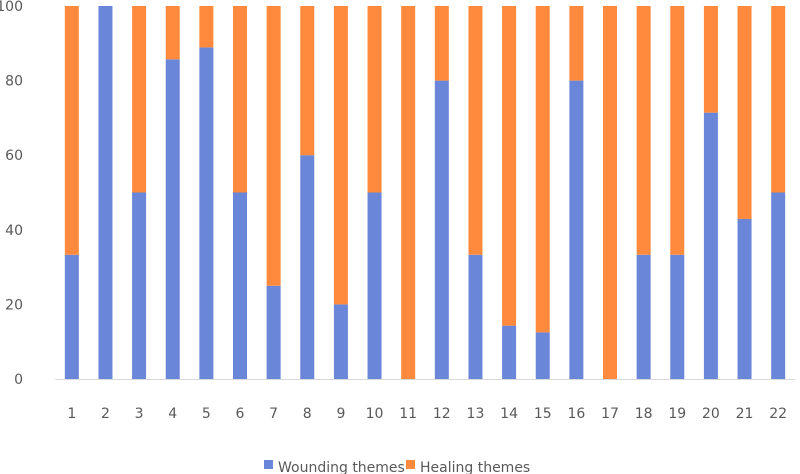  What do you see at coordinates (14, 305) in the screenshot?
I see `y-tick-label: 20` at bounding box center [14, 305].